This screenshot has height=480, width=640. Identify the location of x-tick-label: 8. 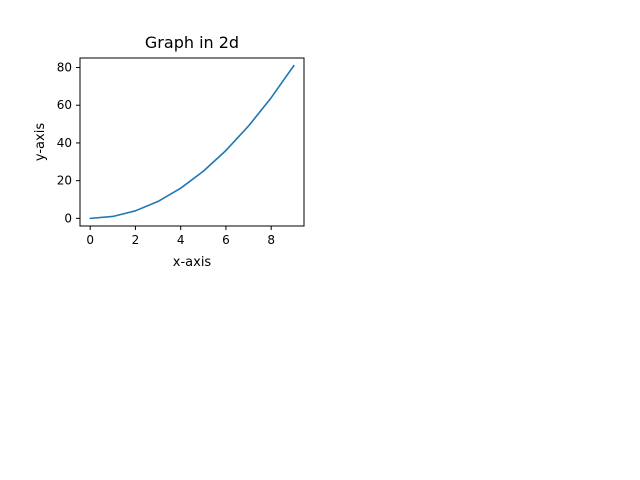
(271, 240).